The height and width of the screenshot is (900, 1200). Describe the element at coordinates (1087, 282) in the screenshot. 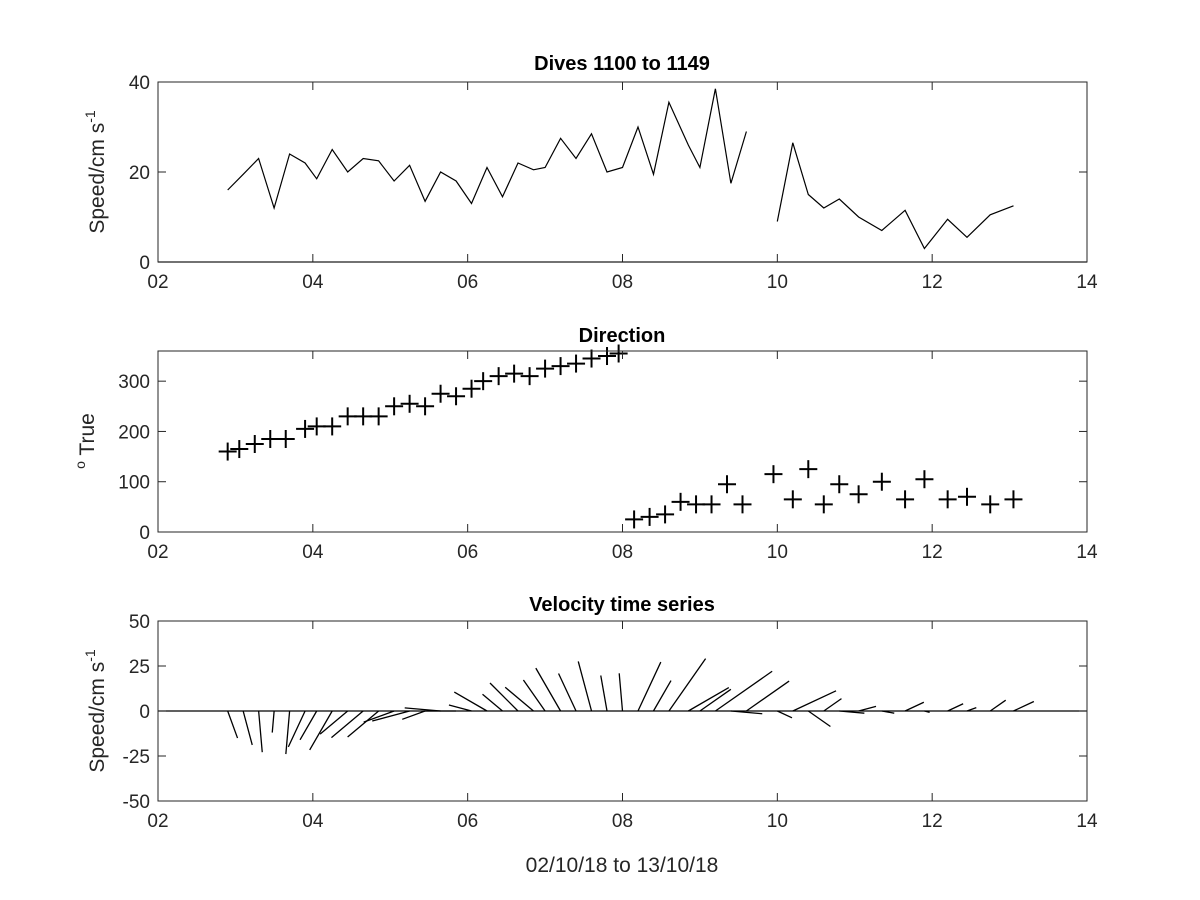

I see `speed-xtick-label: 14` at that location.